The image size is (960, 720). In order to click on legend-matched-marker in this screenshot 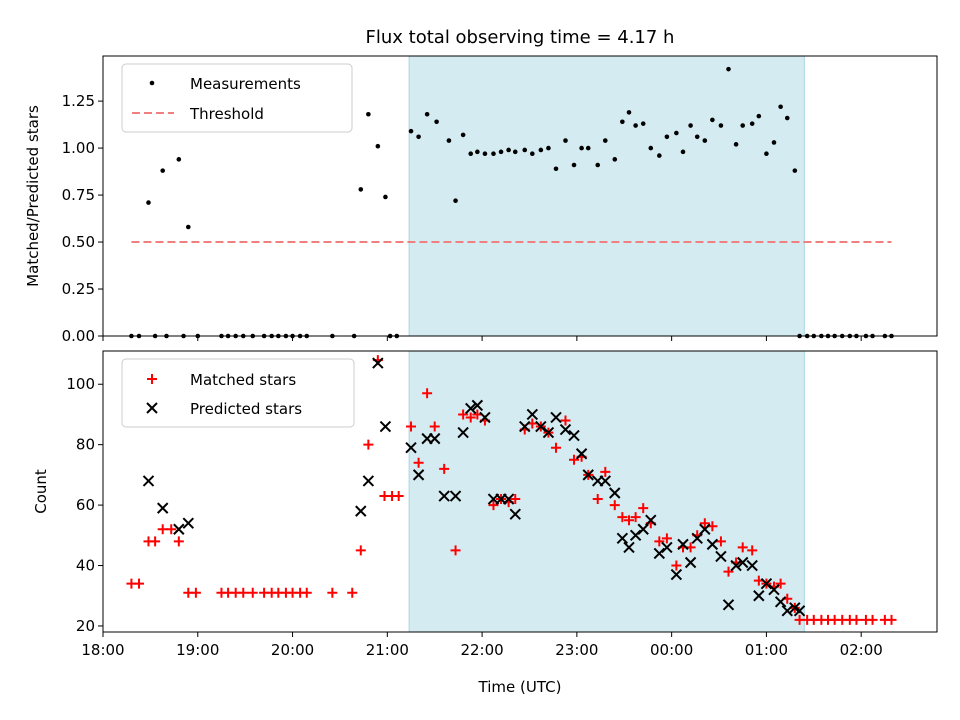, I will do `click(152, 379)`.